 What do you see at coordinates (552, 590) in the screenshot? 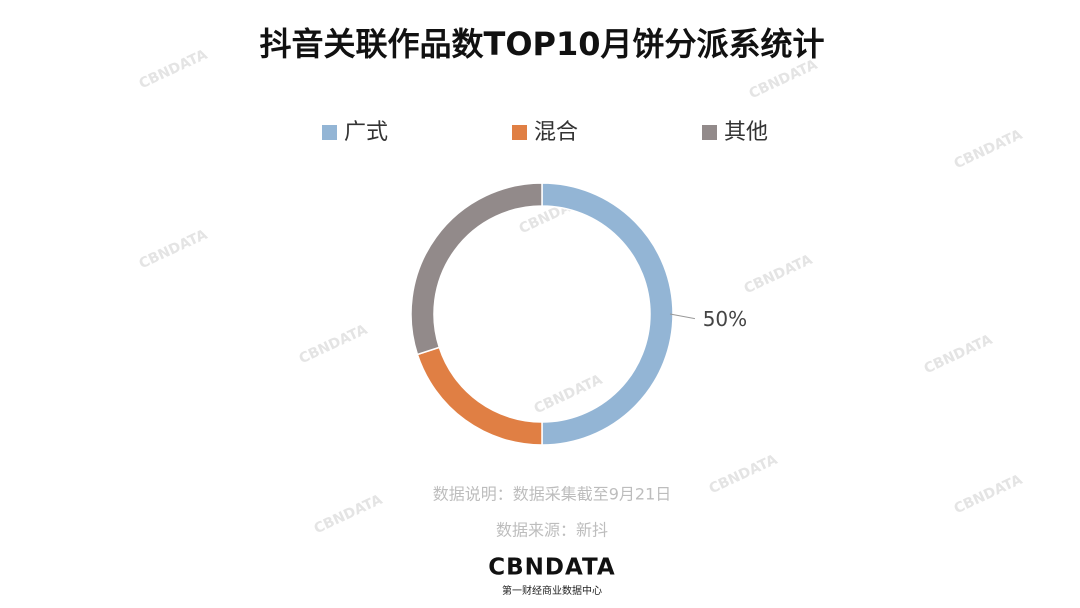
I see `logo-subtitle: 第一财经商业数据中心` at bounding box center [552, 590].